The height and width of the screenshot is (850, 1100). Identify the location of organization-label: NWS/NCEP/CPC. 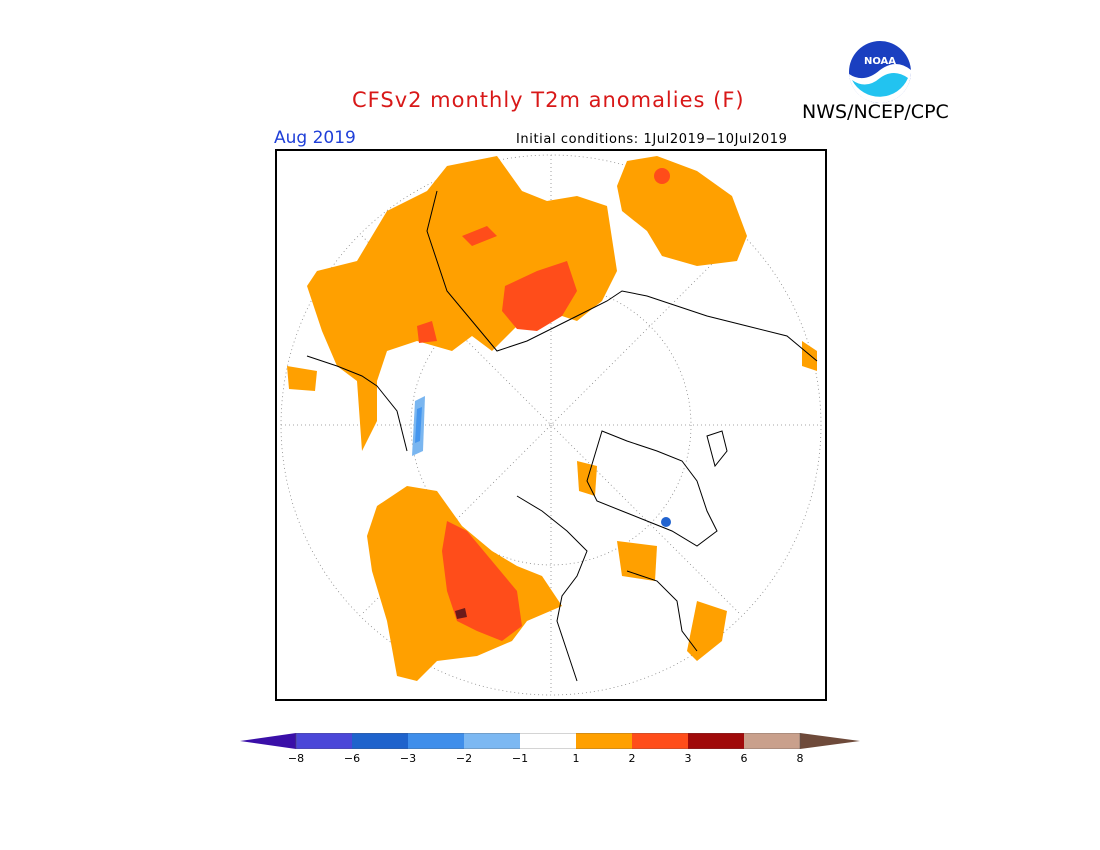
(875, 112).